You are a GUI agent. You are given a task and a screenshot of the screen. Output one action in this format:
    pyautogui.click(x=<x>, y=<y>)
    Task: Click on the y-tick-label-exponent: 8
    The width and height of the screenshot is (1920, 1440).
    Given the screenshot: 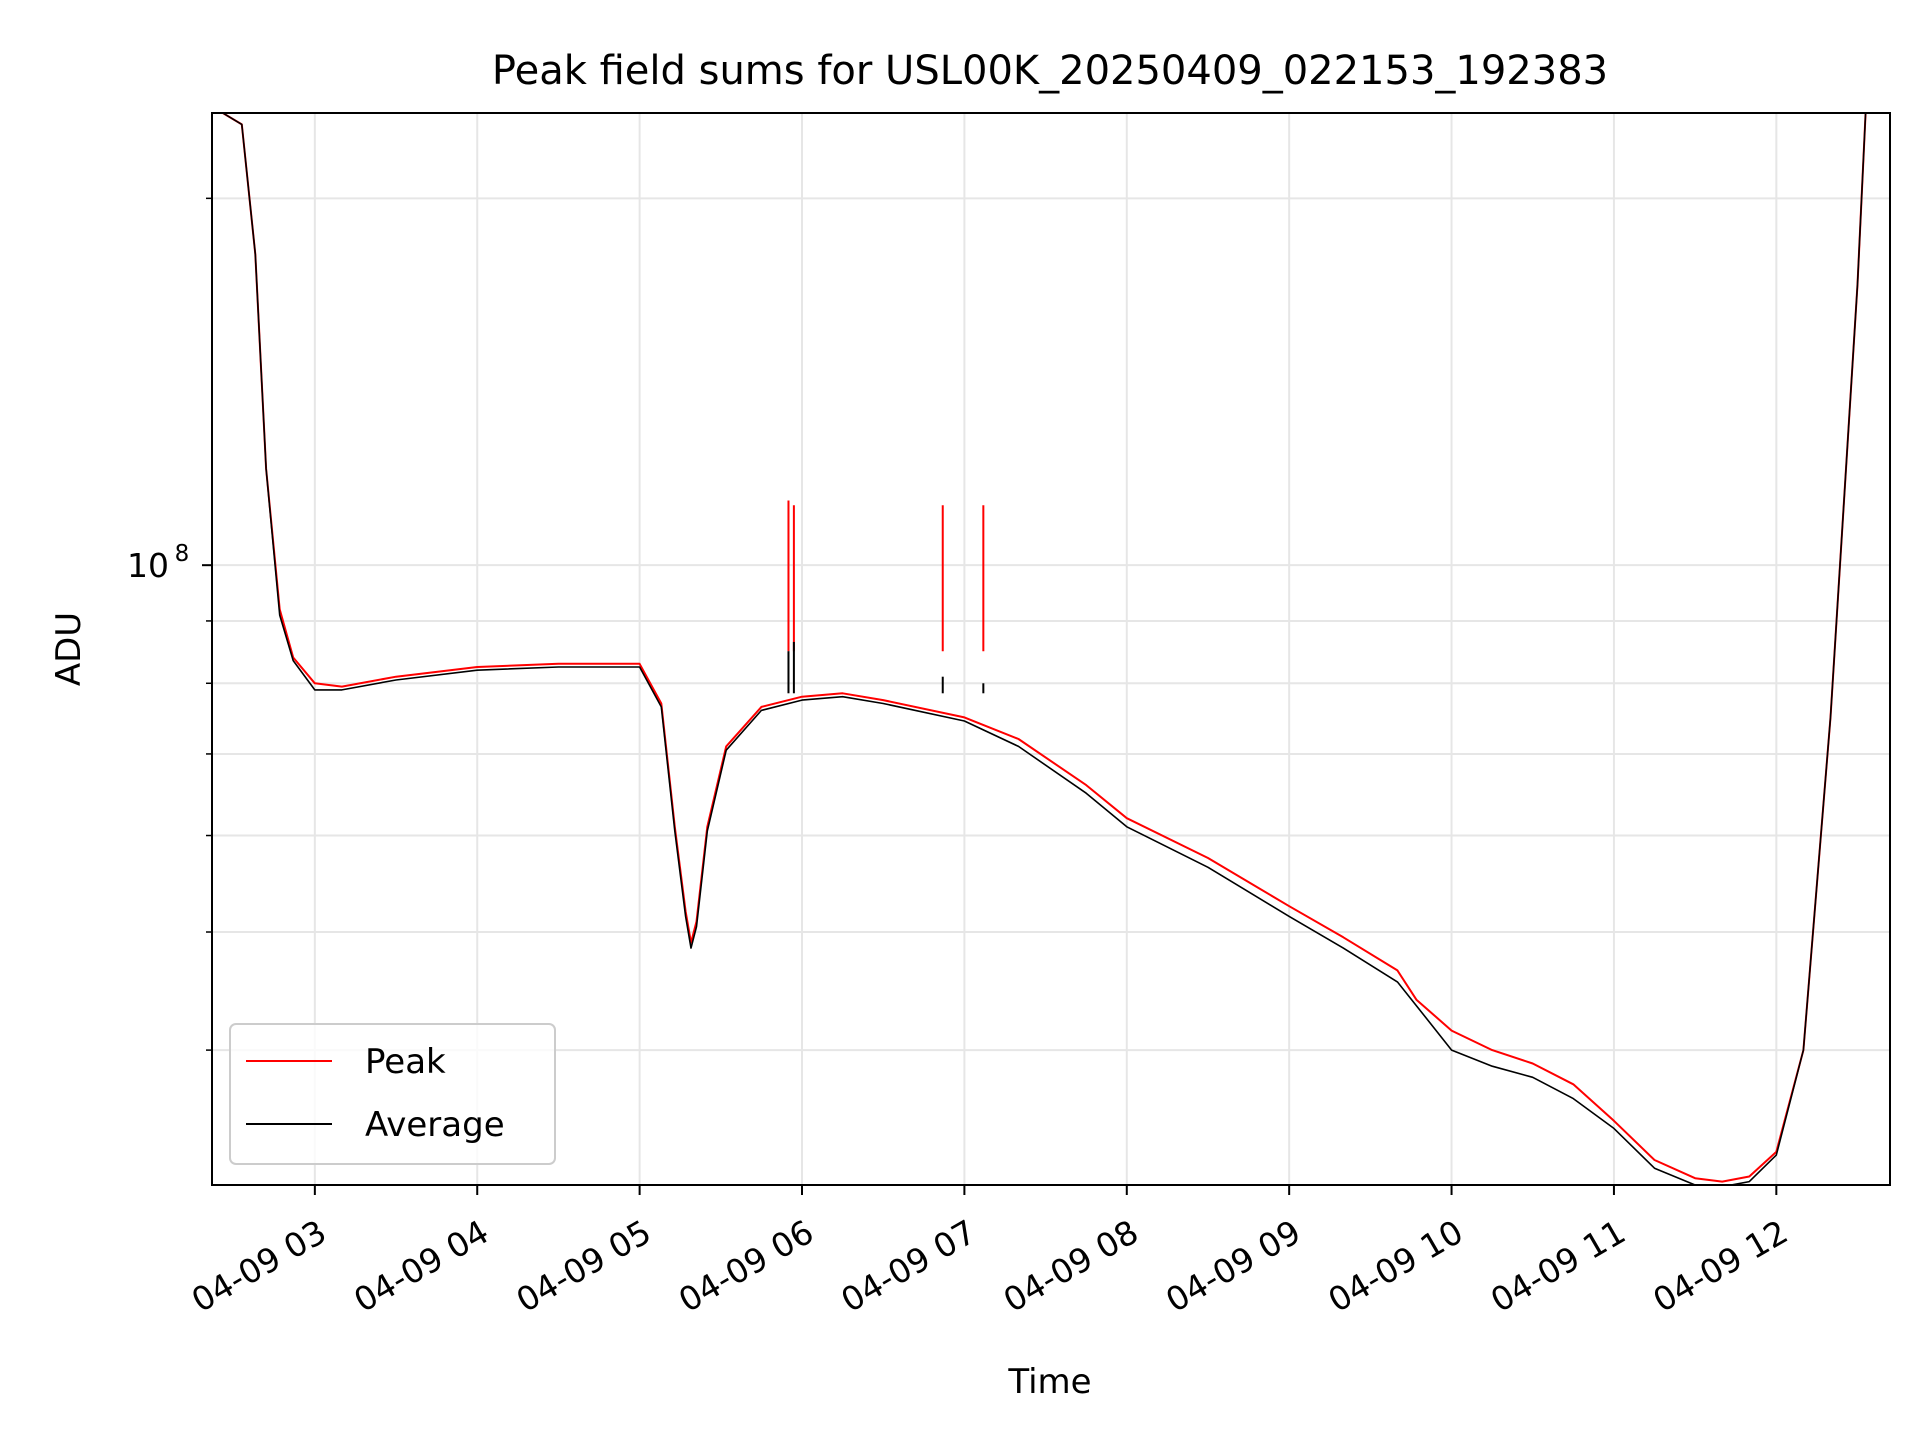 What is the action you would take?
    pyautogui.click(x=182, y=554)
    